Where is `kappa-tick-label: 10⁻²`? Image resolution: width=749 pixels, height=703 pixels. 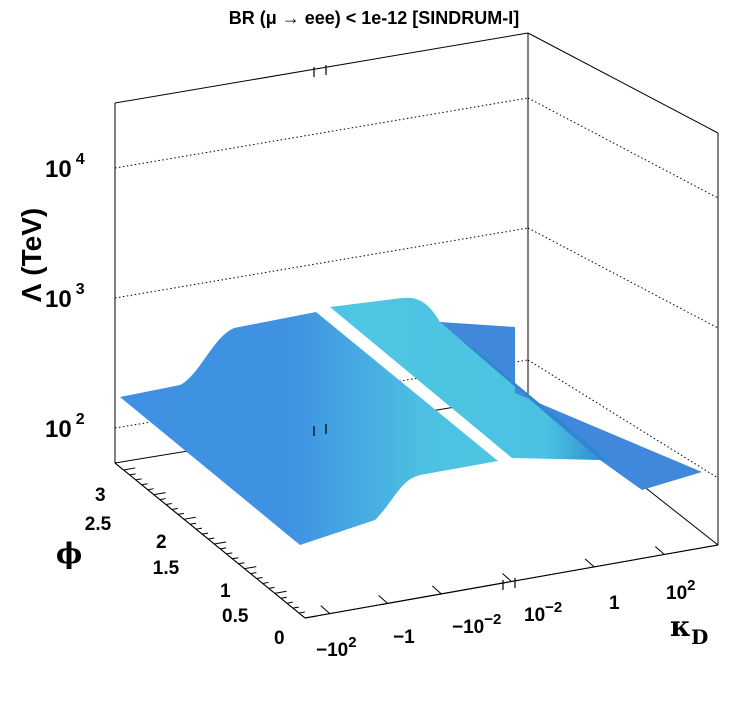
kappa-tick-label: 10⁻² is located at coordinates (543, 612).